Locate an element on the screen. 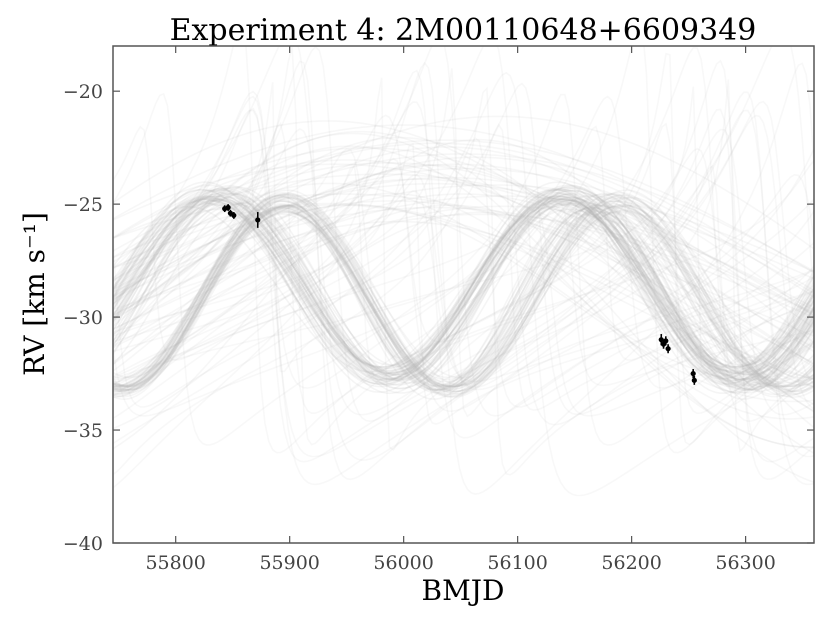  y-tick-label: −35 is located at coordinates (83, 431).